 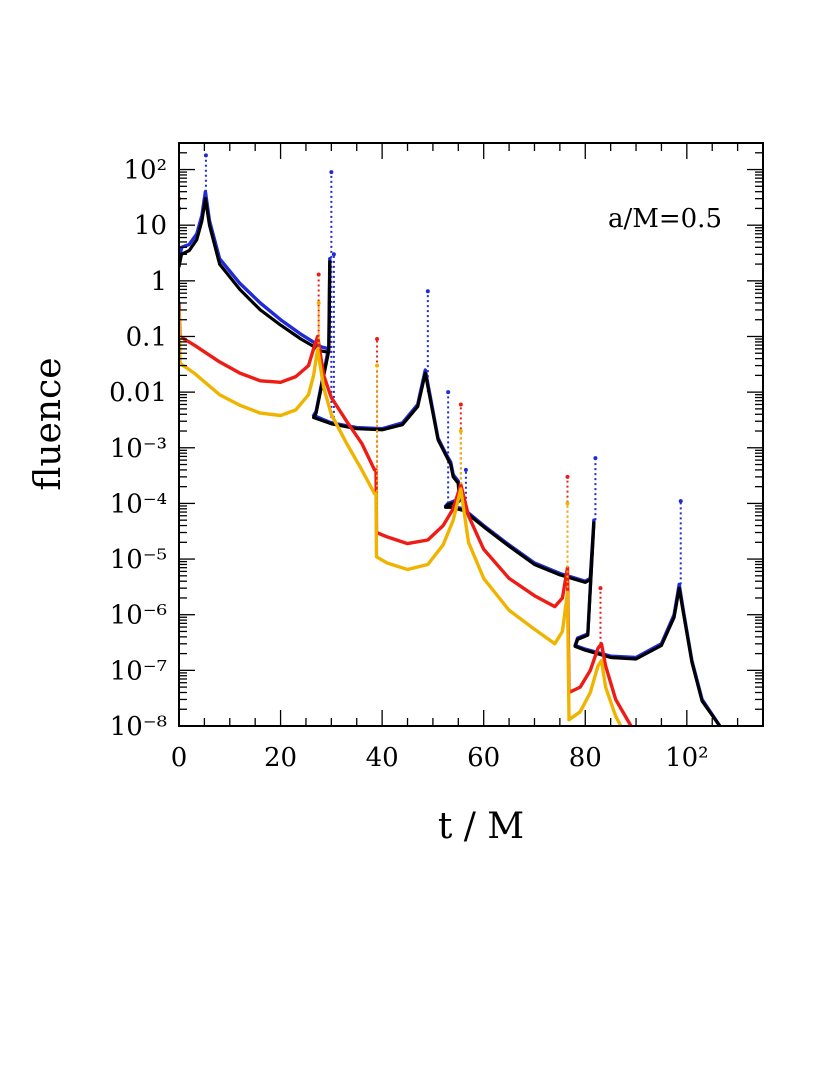 What do you see at coordinates (687, 758) in the screenshot?
I see `x-tick-label: 10²` at bounding box center [687, 758].